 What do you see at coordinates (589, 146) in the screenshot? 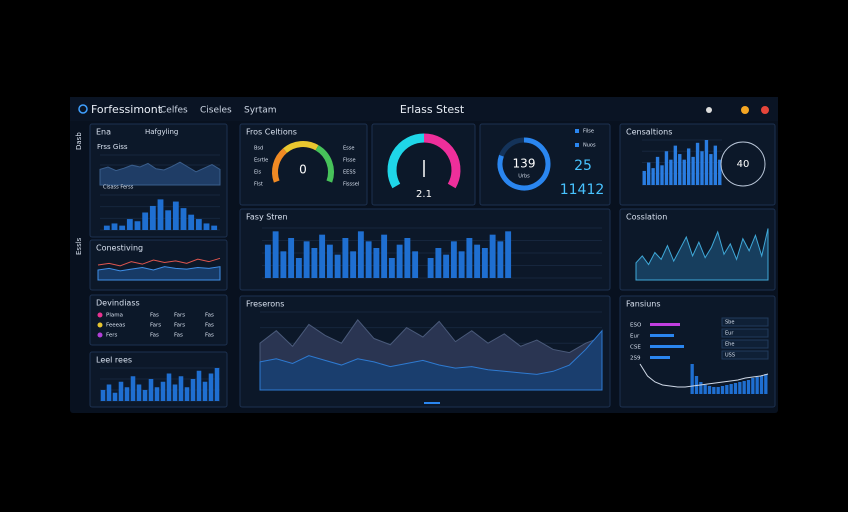
I see `label: Nuos` at bounding box center [589, 146].